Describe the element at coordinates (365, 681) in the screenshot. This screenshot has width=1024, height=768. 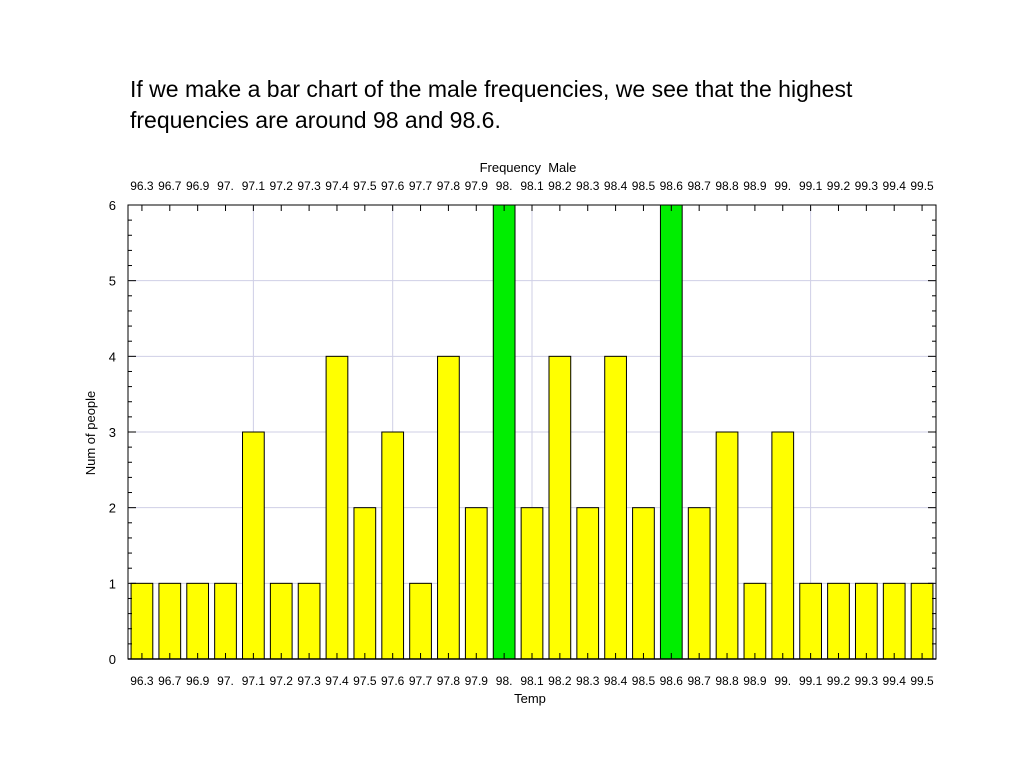
I see `x-tick-label: 97.5` at that location.